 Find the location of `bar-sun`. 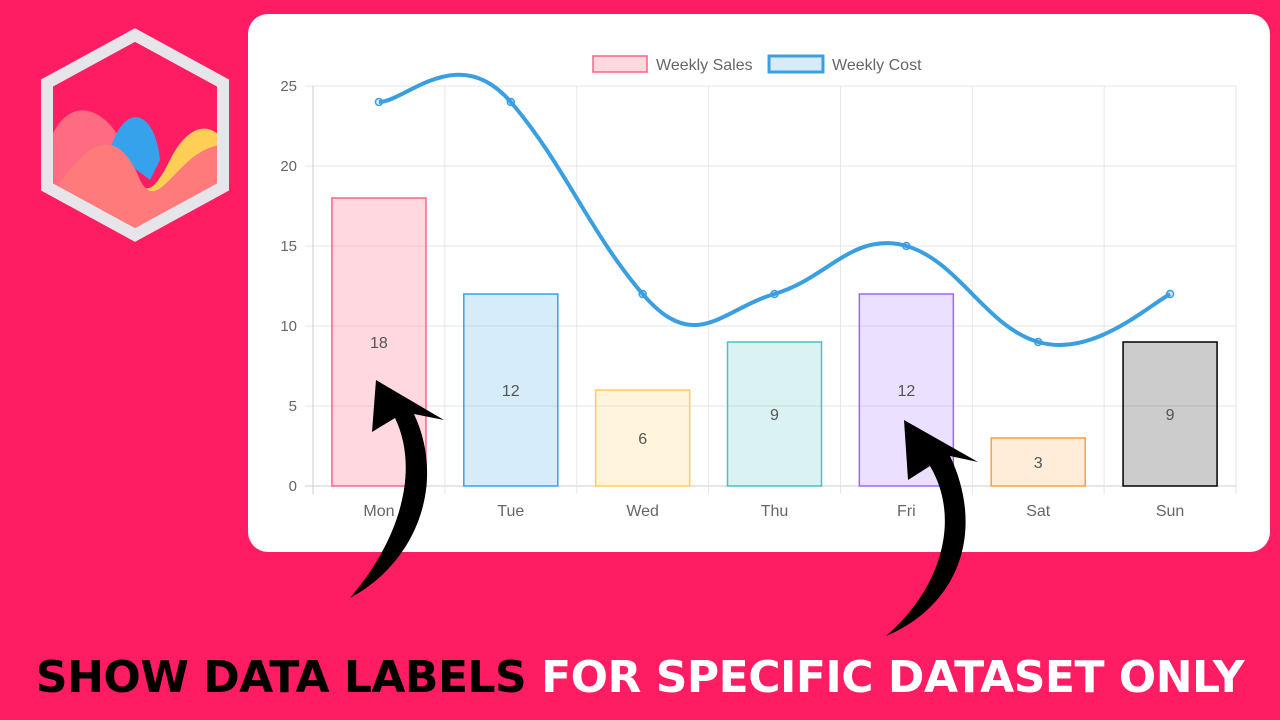

bar-sun is located at coordinates (1170, 414).